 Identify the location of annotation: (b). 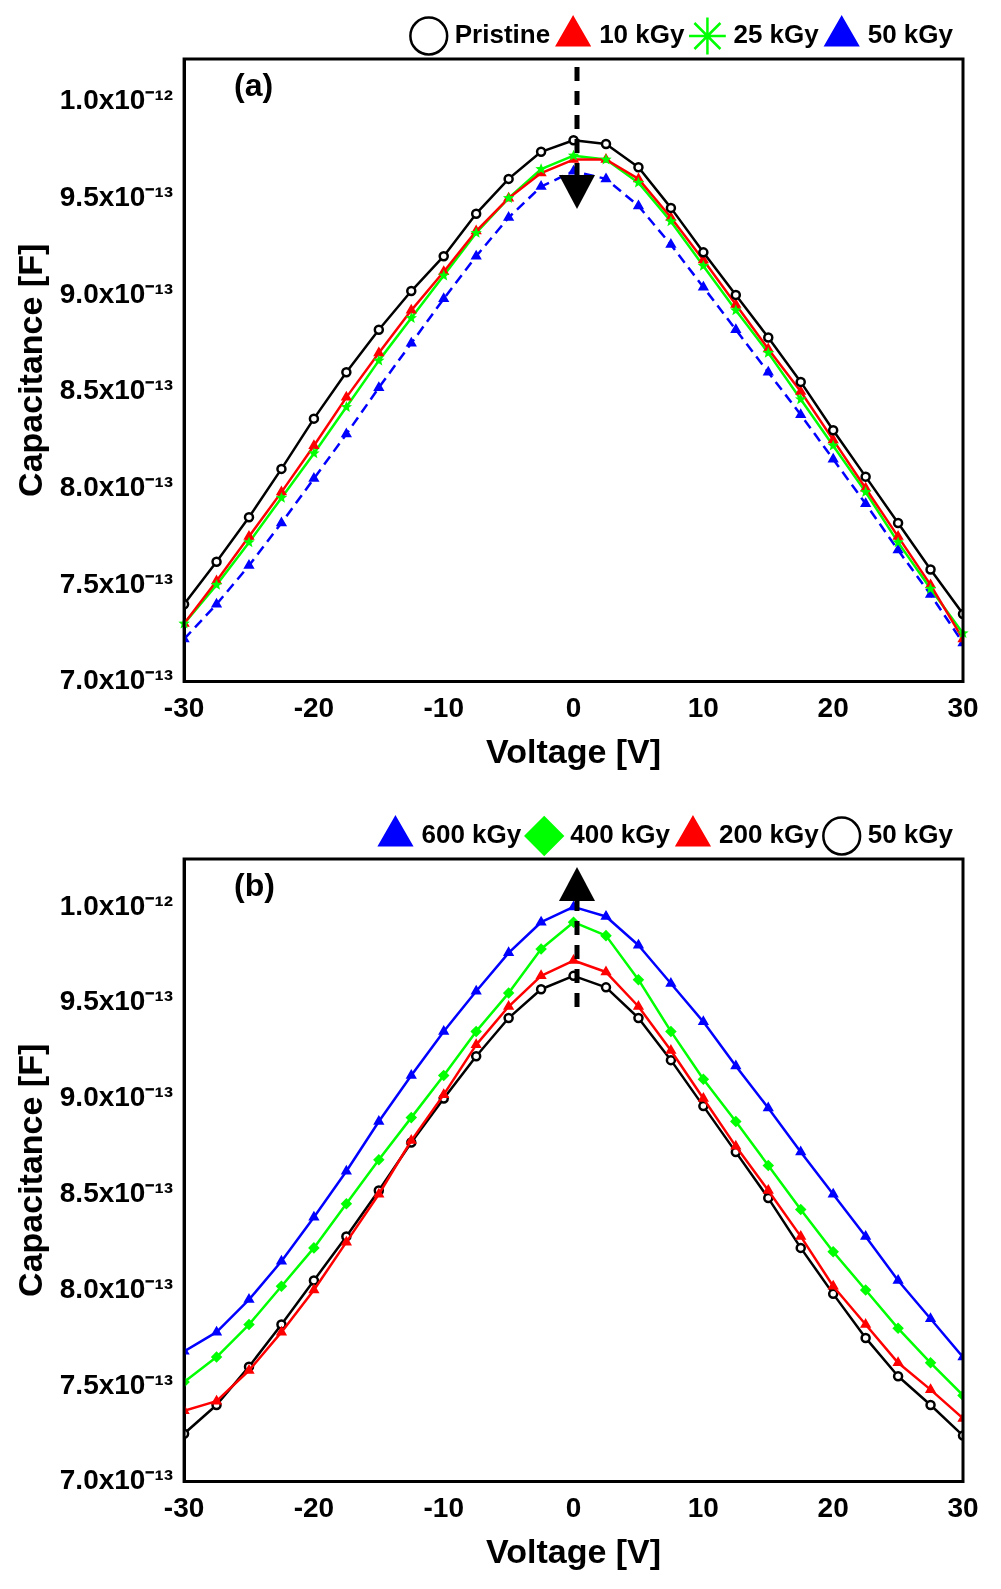
(254, 884).